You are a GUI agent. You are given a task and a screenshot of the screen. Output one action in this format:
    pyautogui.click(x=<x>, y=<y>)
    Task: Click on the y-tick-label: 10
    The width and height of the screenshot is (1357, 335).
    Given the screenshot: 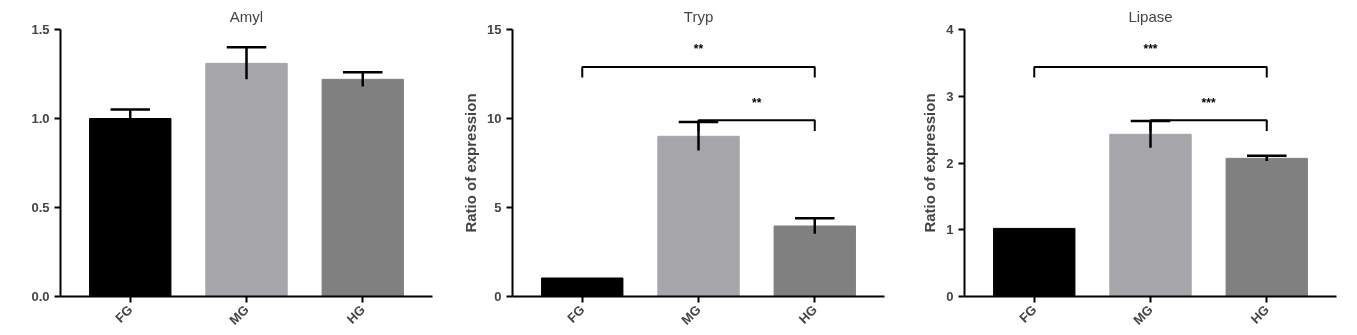 What is the action you would take?
    pyautogui.click(x=494, y=118)
    